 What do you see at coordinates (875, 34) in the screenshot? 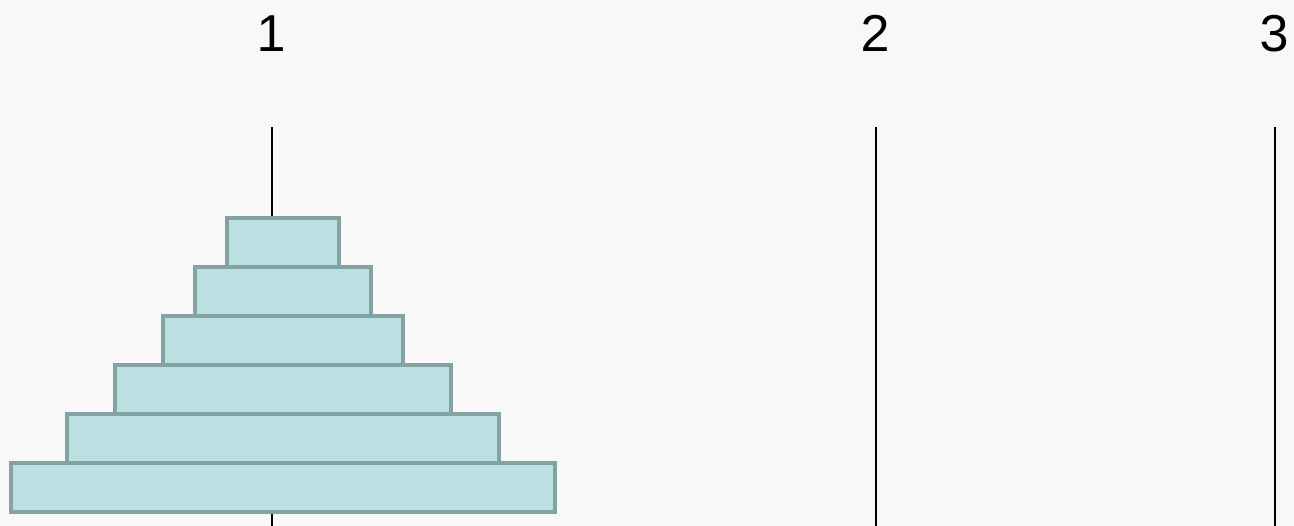
I see `peg-label-2: 2` at bounding box center [875, 34].